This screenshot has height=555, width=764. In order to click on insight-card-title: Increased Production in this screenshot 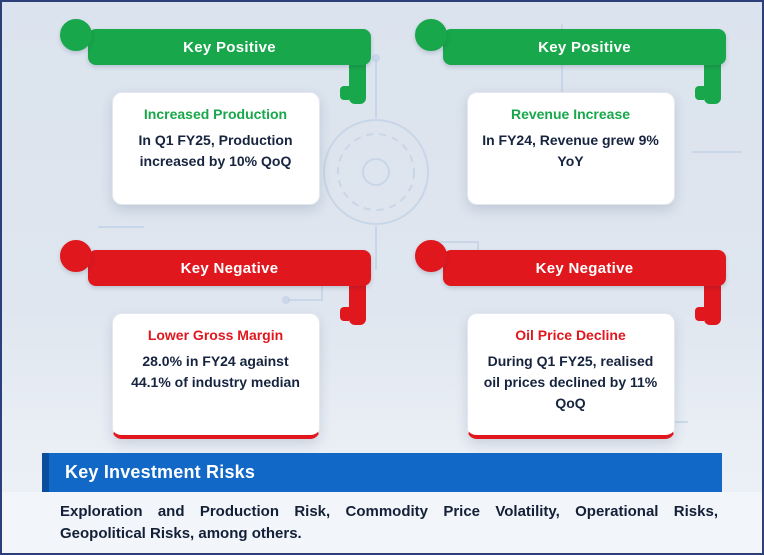, I will do `click(215, 114)`.